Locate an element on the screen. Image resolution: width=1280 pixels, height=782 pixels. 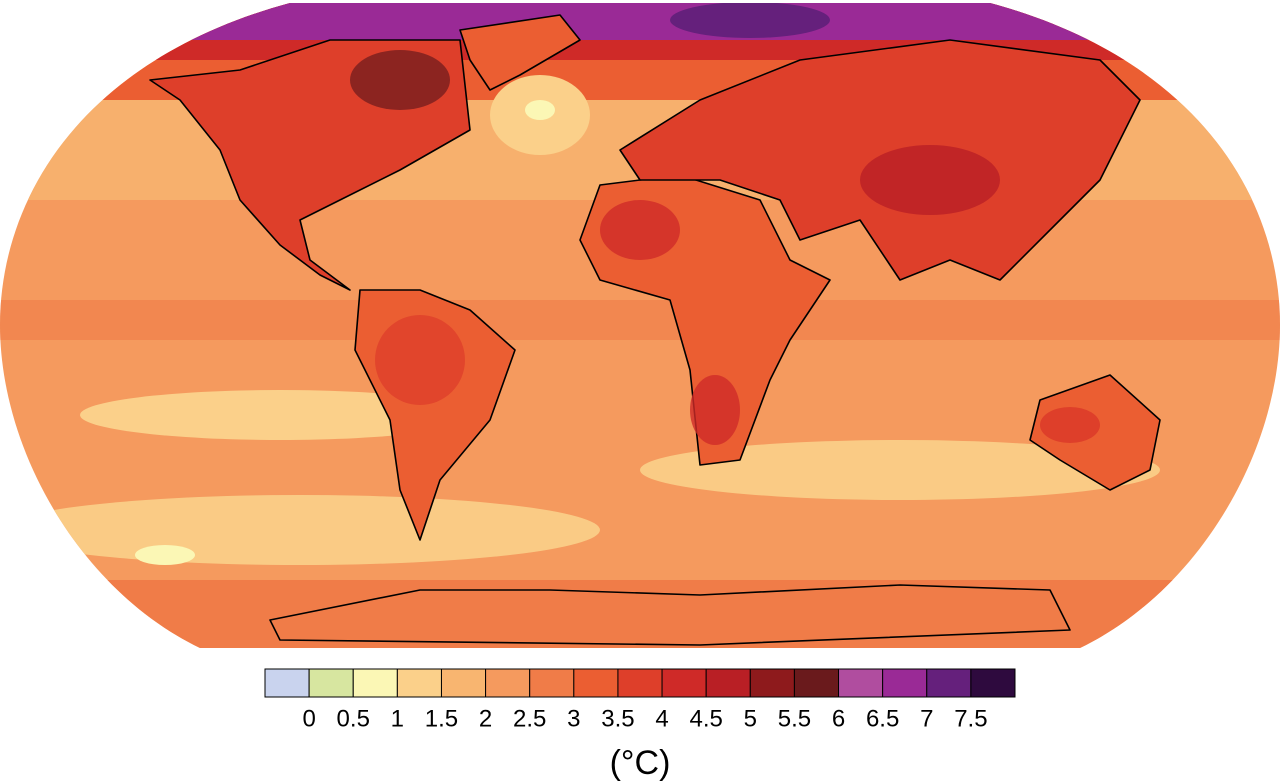
colorbar-tick-label: 1 is located at coordinates (397, 718).